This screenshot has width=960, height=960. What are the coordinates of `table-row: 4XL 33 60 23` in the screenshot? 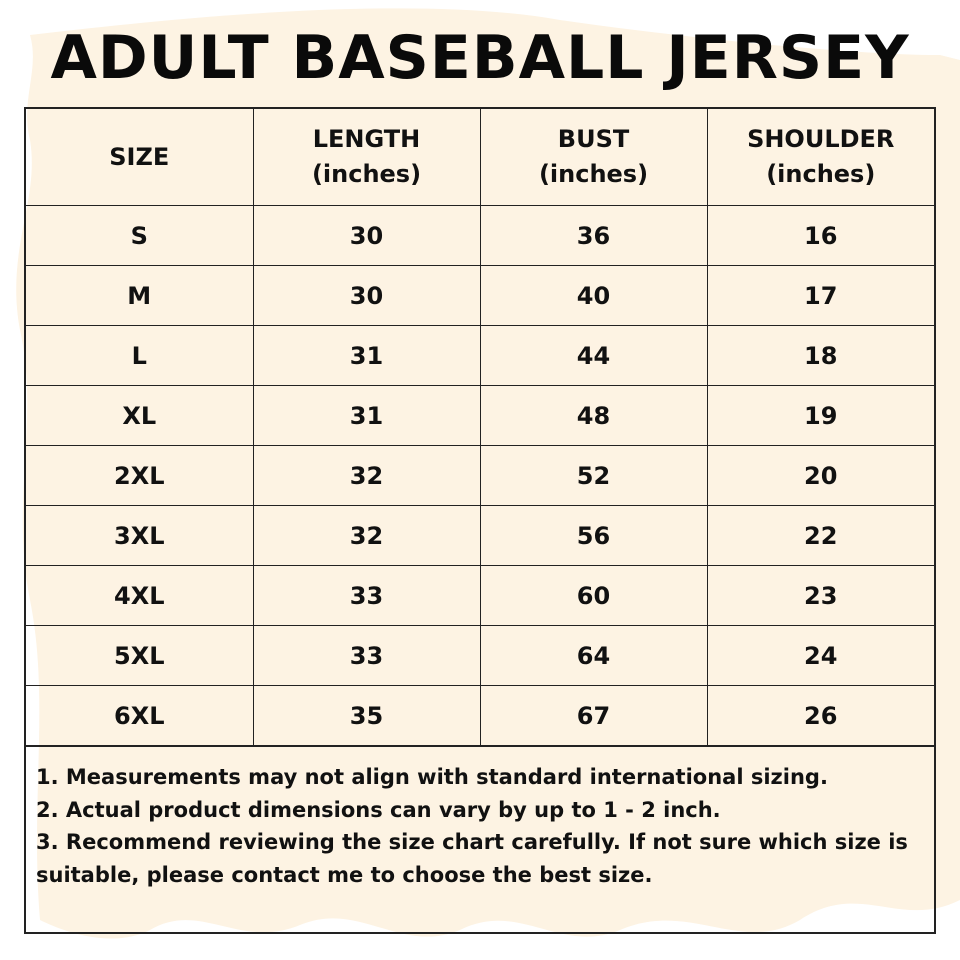 It's located at (480, 595).